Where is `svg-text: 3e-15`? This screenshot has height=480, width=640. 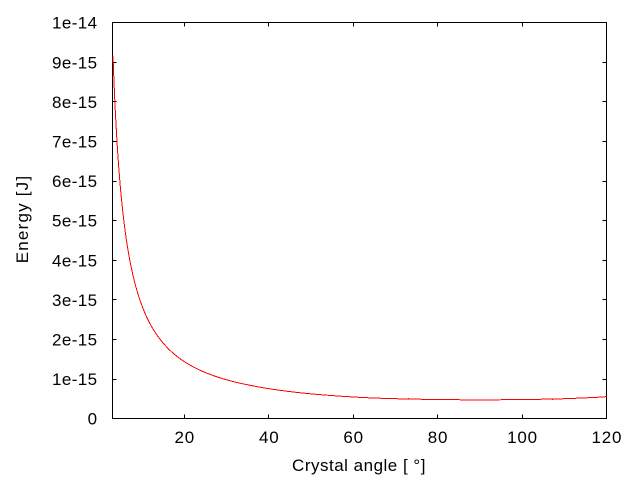
svg-text: 3e-15 is located at coordinates (74, 300).